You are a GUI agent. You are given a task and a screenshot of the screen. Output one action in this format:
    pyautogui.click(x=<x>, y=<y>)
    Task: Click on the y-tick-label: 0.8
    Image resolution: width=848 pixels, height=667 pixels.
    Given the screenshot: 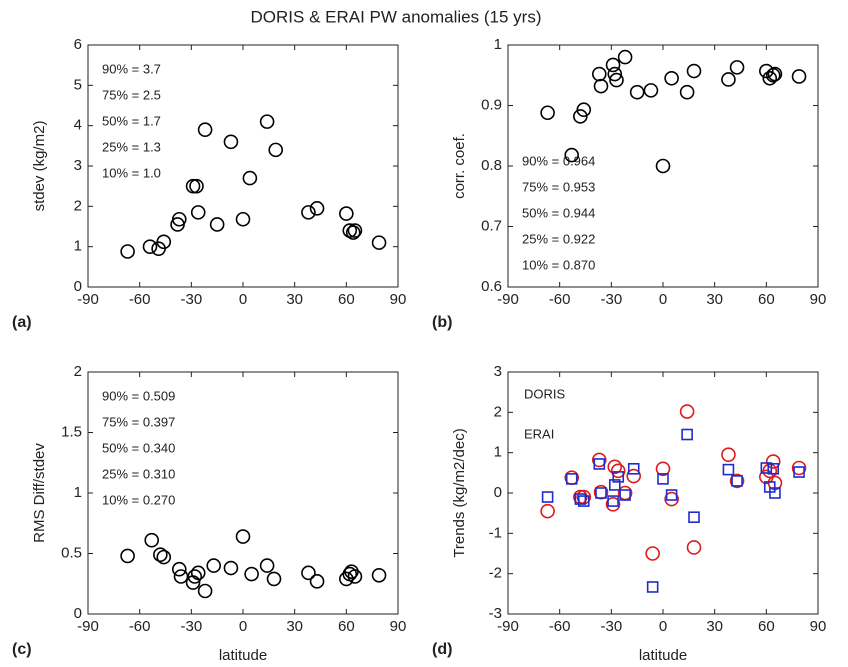 What is the action you would take?
    pyautogui.click(x=491, y=165)
    